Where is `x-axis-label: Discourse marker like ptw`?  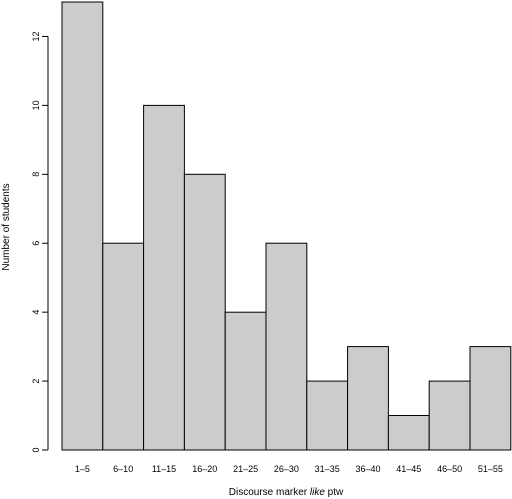 x-axis-label: Discourse marker like ptw is located at coordinates (286, 492).